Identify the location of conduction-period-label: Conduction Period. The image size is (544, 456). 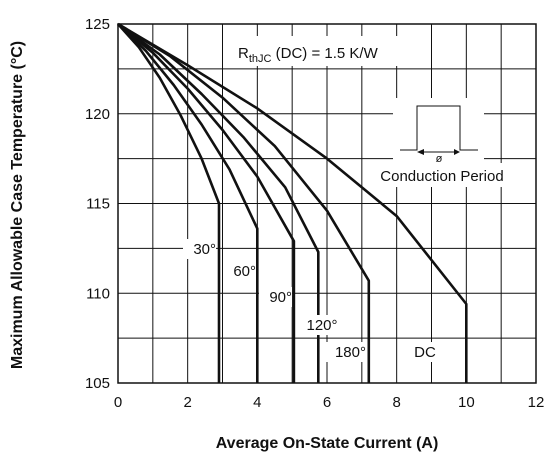
(441, 176).